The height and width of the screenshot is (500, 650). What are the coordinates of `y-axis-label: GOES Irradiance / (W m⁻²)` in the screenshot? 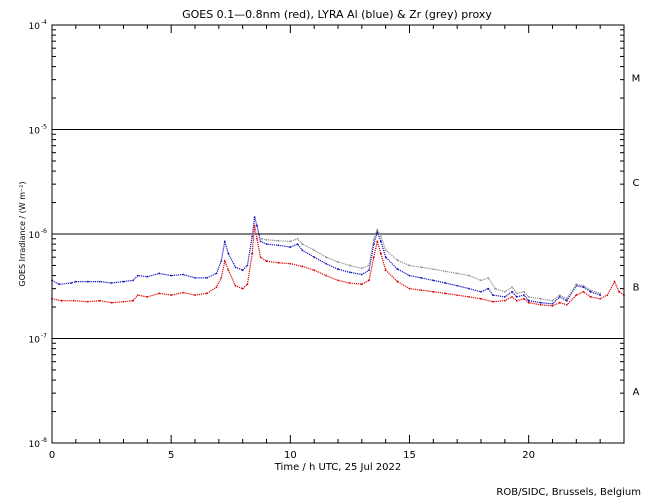 It's located at (22, 233).